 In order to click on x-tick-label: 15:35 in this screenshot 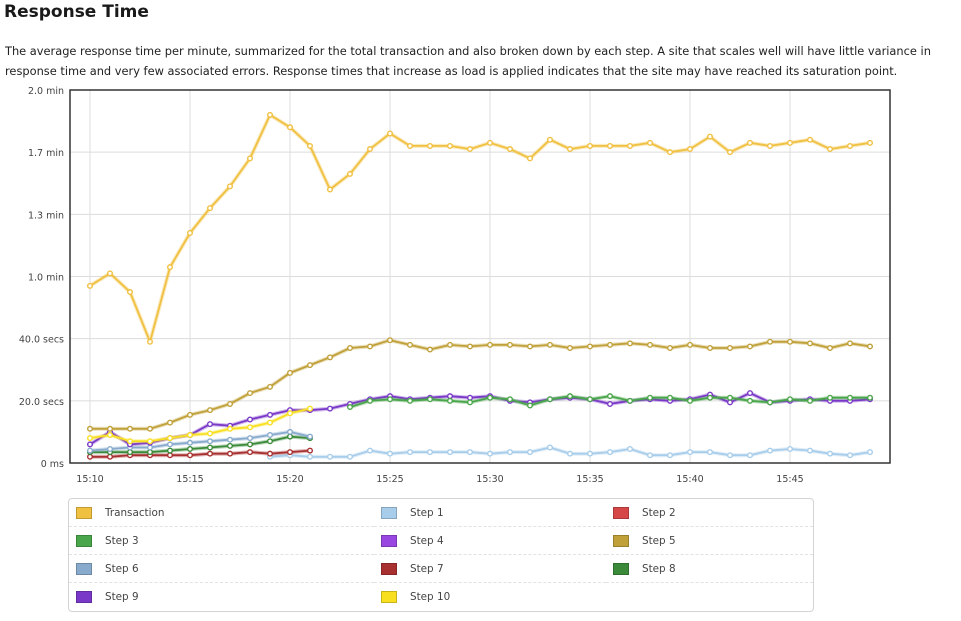, I will do `click(589, 479)`.